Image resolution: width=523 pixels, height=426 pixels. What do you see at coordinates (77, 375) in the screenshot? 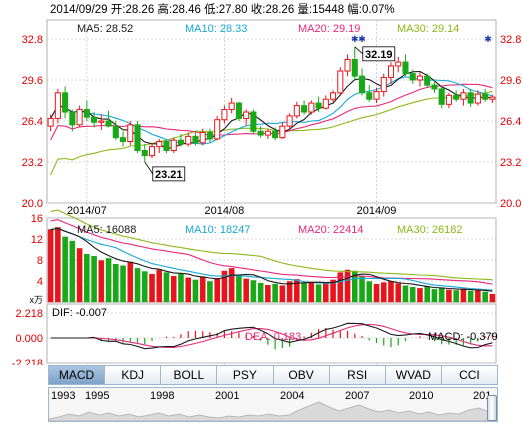
I see `tab-macd: MACD` at bounding box center [77, 375].